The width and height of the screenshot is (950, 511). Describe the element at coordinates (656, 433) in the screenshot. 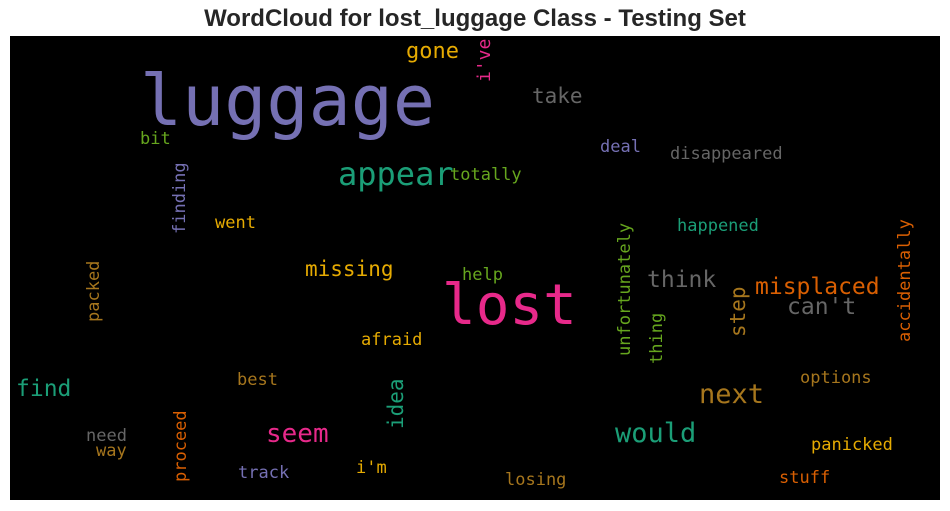

I see `word-would: would` at that location.